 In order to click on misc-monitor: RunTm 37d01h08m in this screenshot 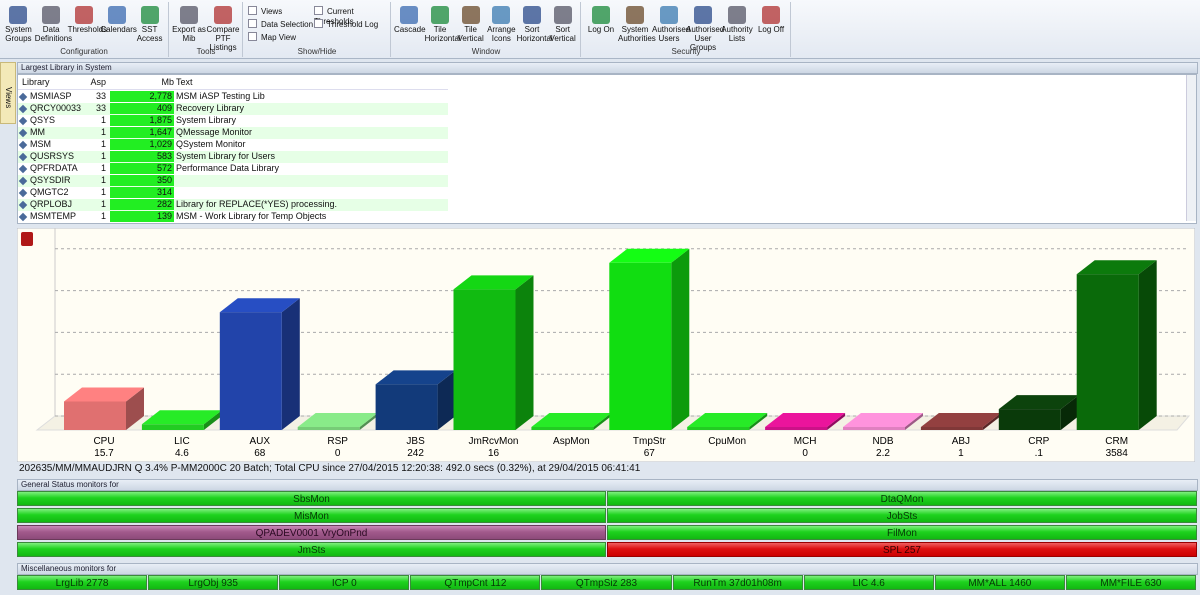, I will do `click(737, 582)`.